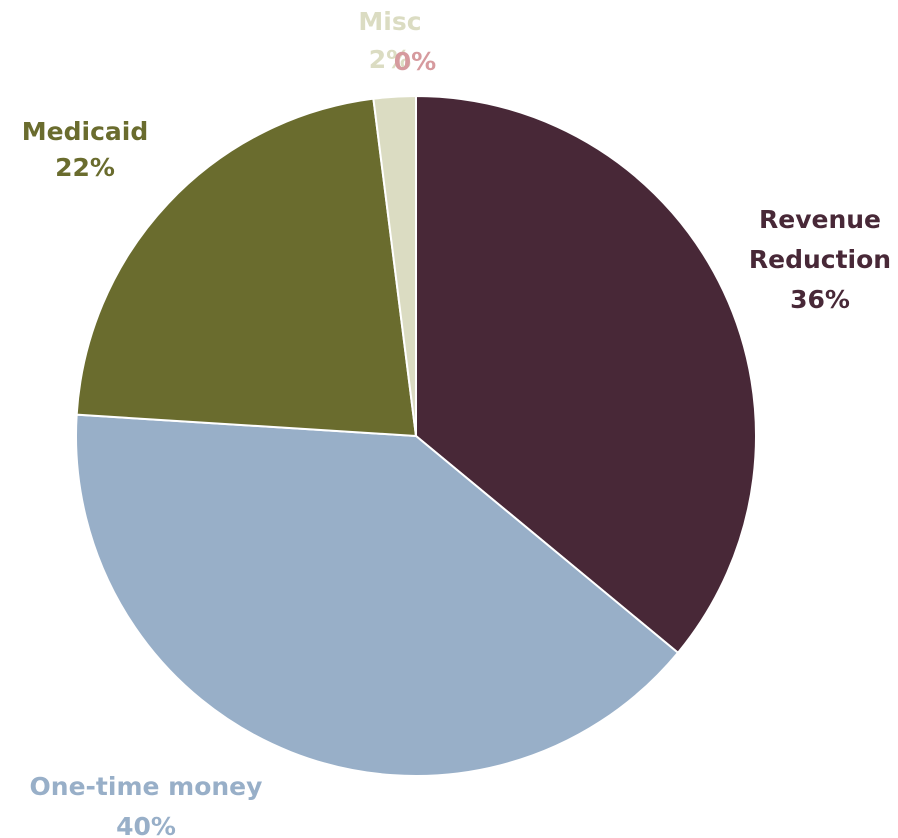  I want to click on slice-name-label: One-time money, so click(146, 786).